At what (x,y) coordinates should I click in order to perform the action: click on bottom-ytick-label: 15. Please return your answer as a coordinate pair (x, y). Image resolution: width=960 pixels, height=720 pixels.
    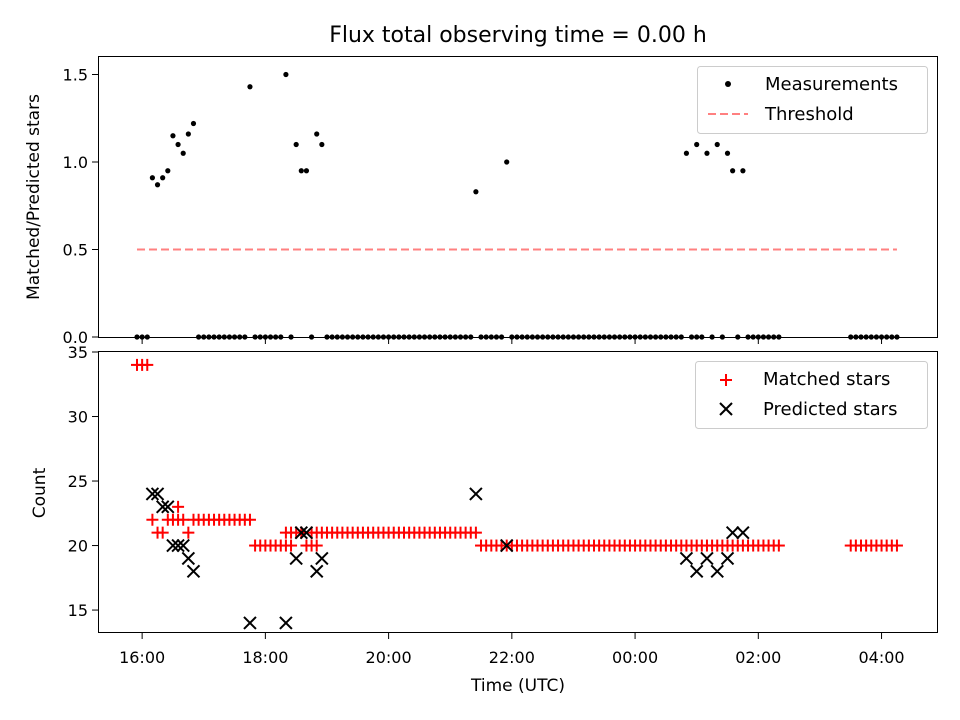
    Looking at the image, I should click on (78, 610).